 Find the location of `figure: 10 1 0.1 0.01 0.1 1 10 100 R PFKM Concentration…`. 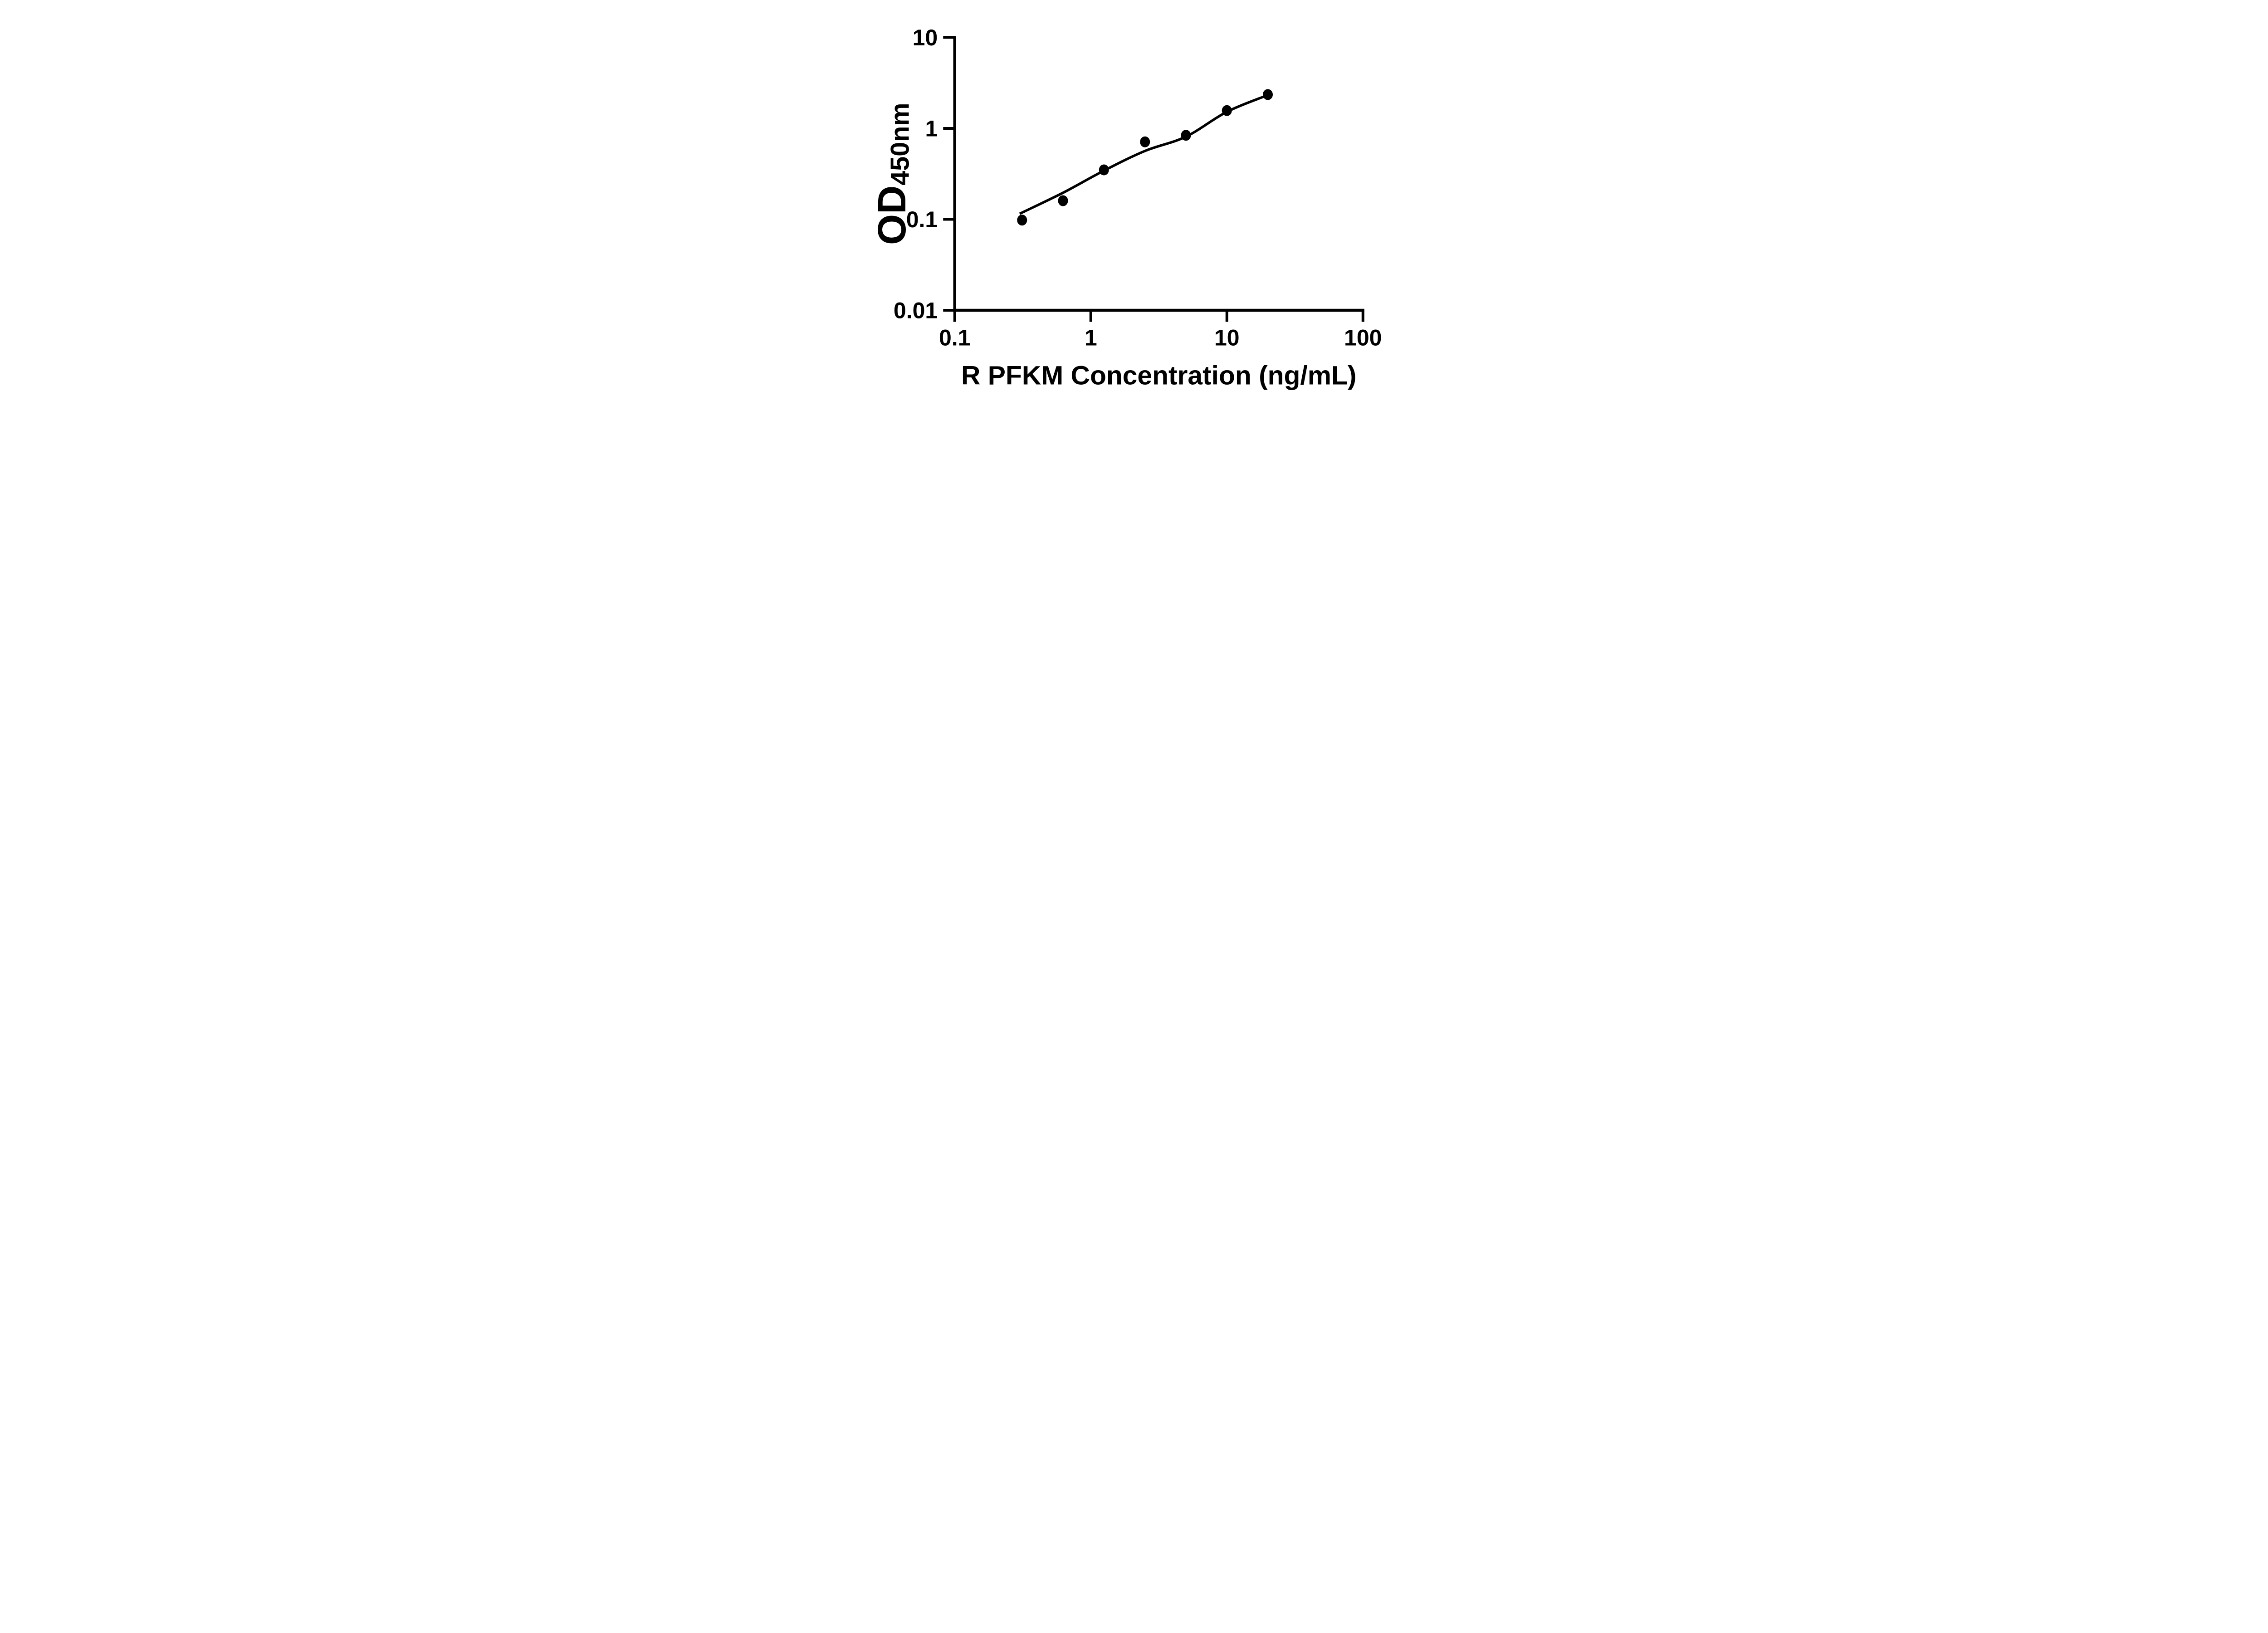

figure: 10 1 0.1 0.01 0.1 1 10 100 R PFKM Concentration… is located at coordinates (1134, 204).